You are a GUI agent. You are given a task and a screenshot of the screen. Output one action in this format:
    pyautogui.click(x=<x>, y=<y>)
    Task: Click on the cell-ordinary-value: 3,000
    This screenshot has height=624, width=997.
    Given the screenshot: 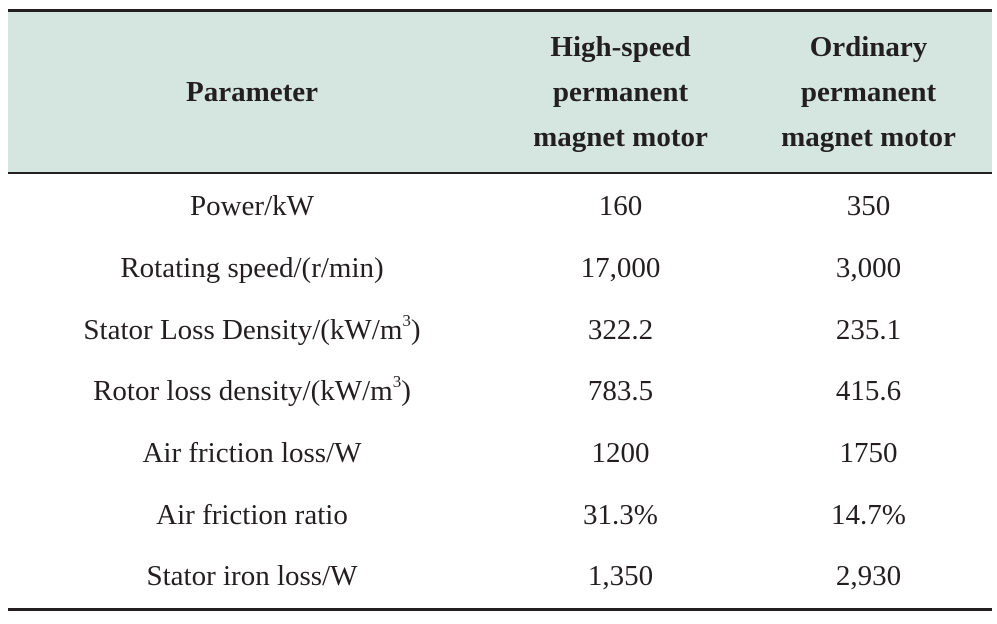 What is the action you would take?
    pyautogui.click(x=868, y=268)
    